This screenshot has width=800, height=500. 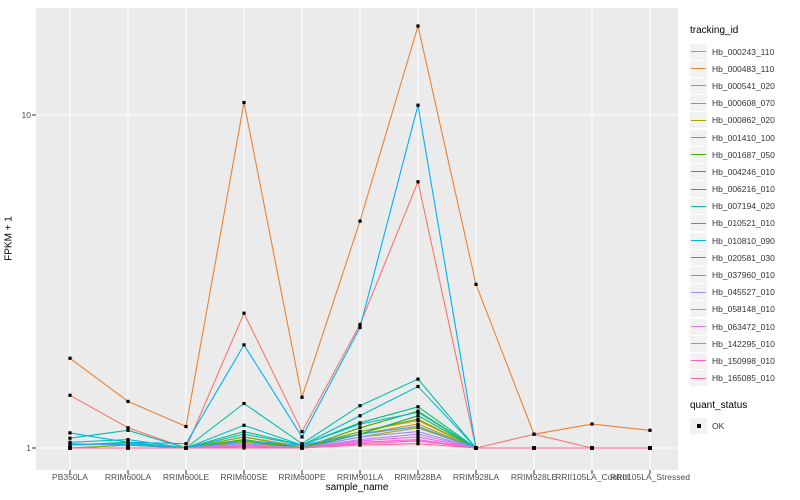 What do you see at coordinates (360, 477) in the screenshot?
I see `x-tick-label: RRIM901LA` at bounding box center [360, 477].